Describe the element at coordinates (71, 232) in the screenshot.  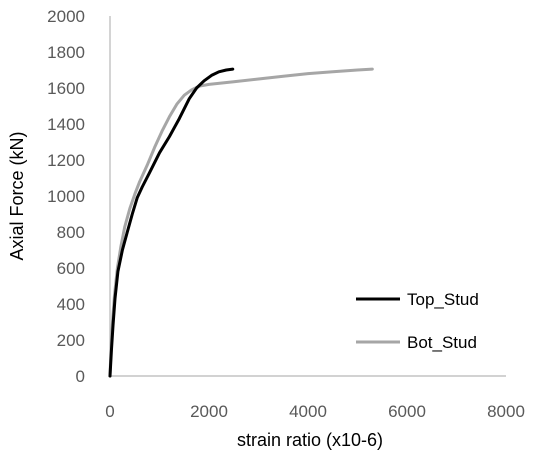
I see `y-tick-label: 800` at that location.